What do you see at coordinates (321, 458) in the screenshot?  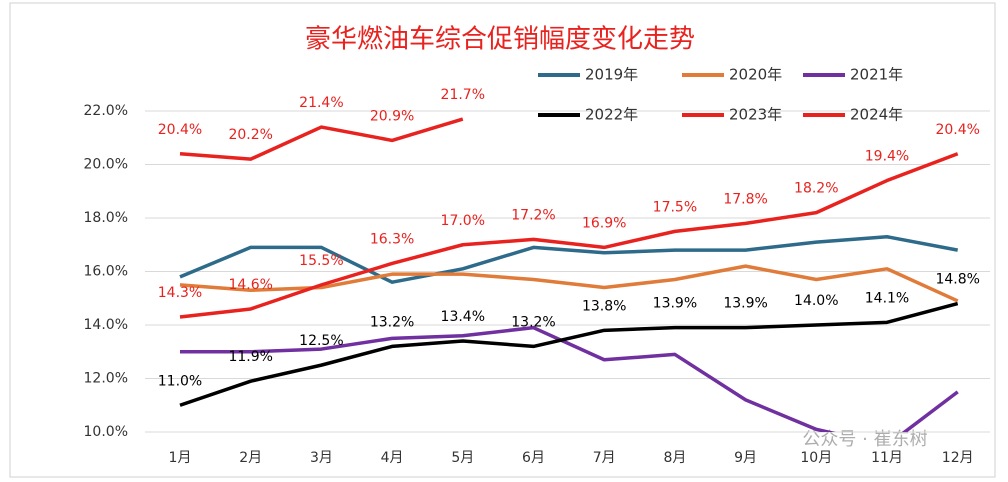 I see `x-tick-label: 3月` at bounding box center [321, 458].